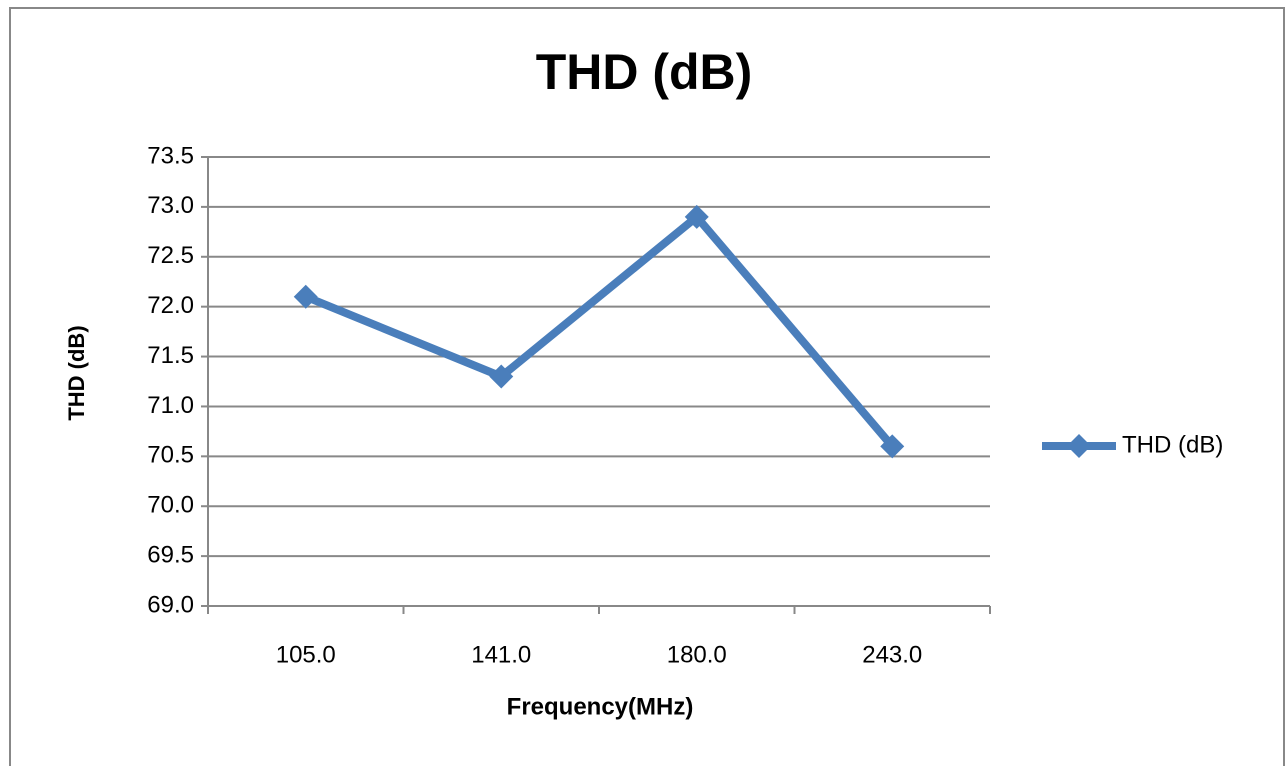 The image size is (1288, 771). What do you see at coordinates (1079, 446) in the screenshot?
I see `legend-marker` at bounding box center [1079, 446].